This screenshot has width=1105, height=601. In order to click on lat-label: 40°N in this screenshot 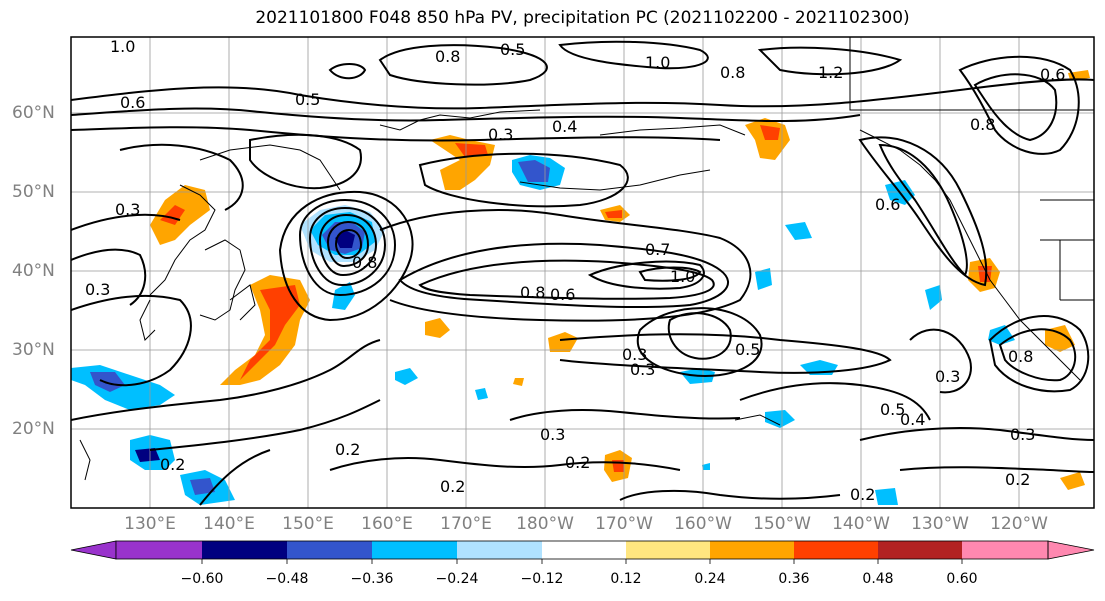, I will do `click(33, 271)`.